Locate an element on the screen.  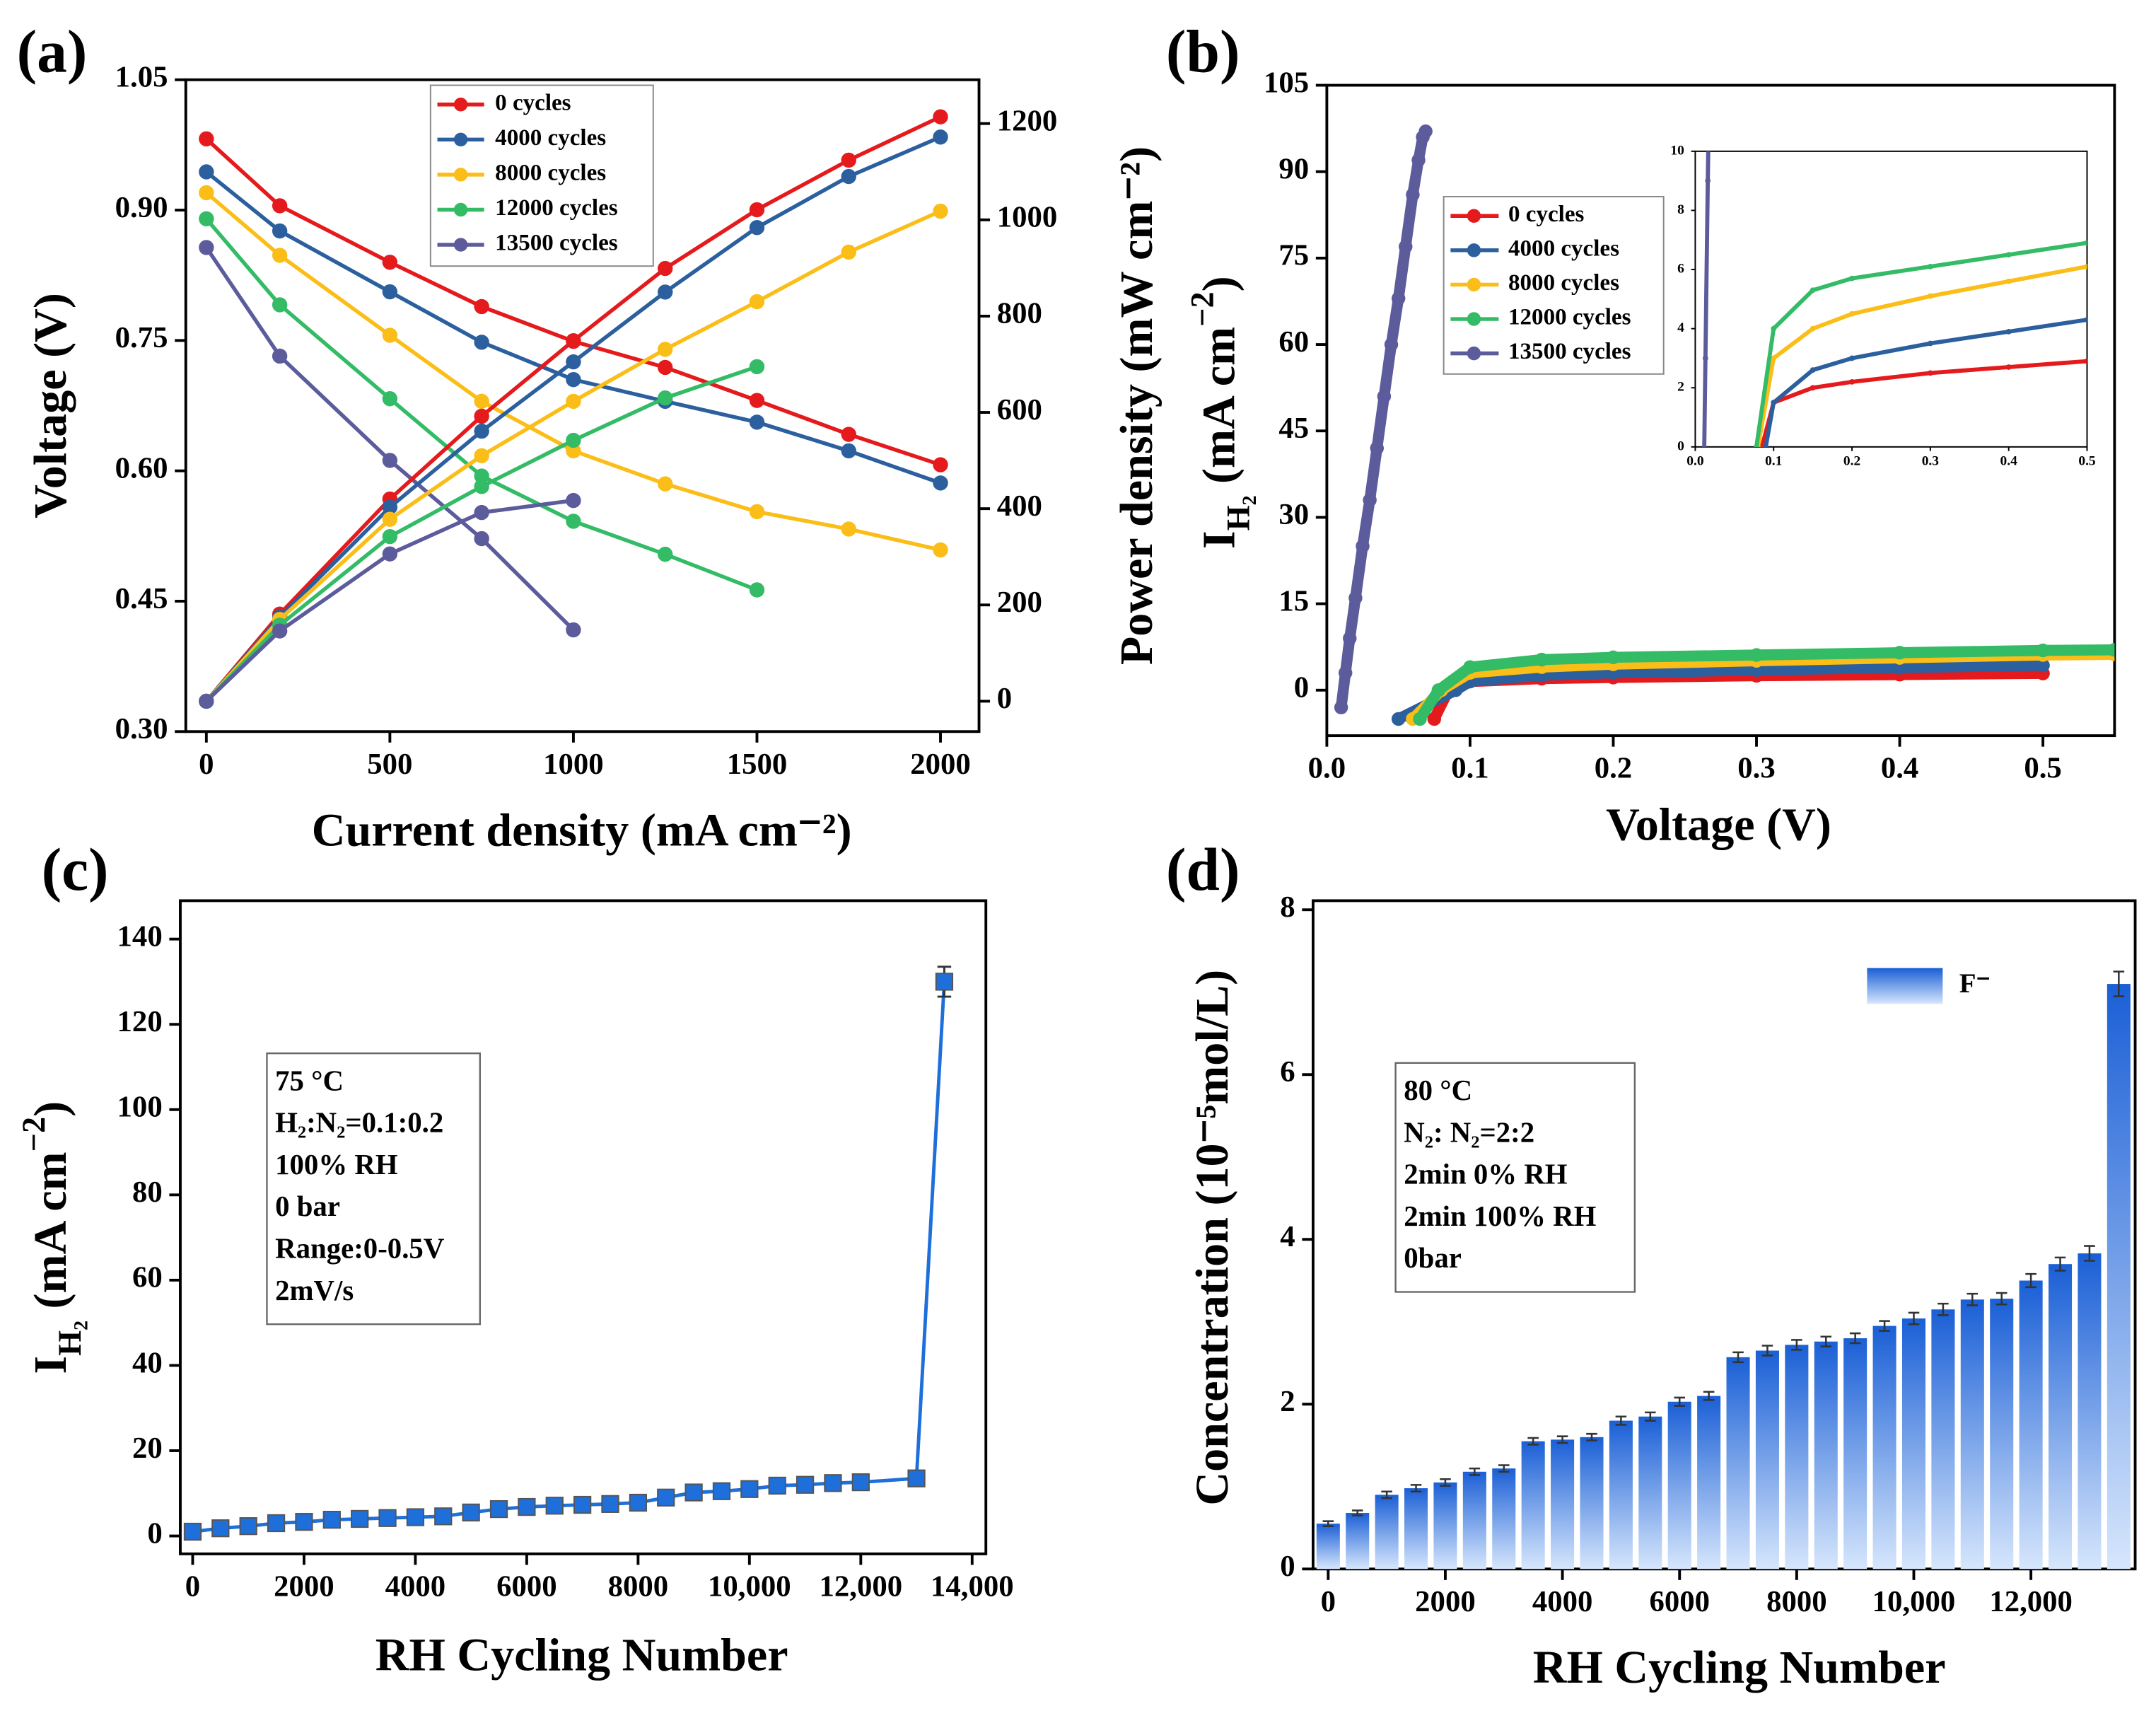
panel-label: (a) is located at coordinates (52, 51).